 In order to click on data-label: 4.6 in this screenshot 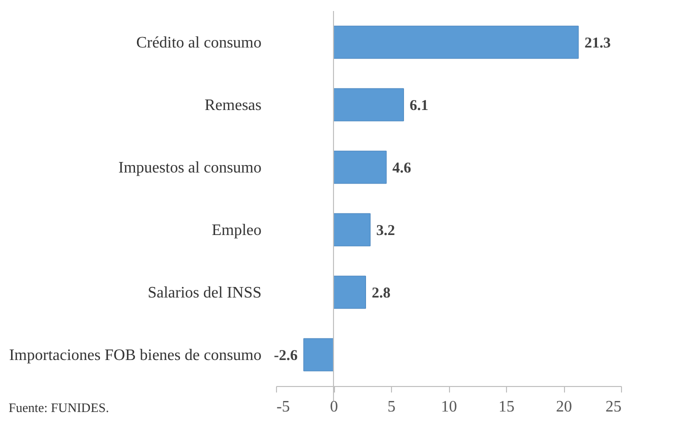, I will do `click(402, 168)`.